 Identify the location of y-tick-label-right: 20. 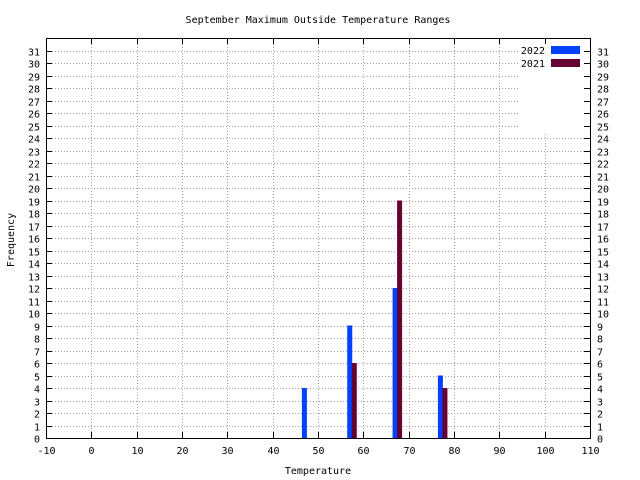
(603, 190).